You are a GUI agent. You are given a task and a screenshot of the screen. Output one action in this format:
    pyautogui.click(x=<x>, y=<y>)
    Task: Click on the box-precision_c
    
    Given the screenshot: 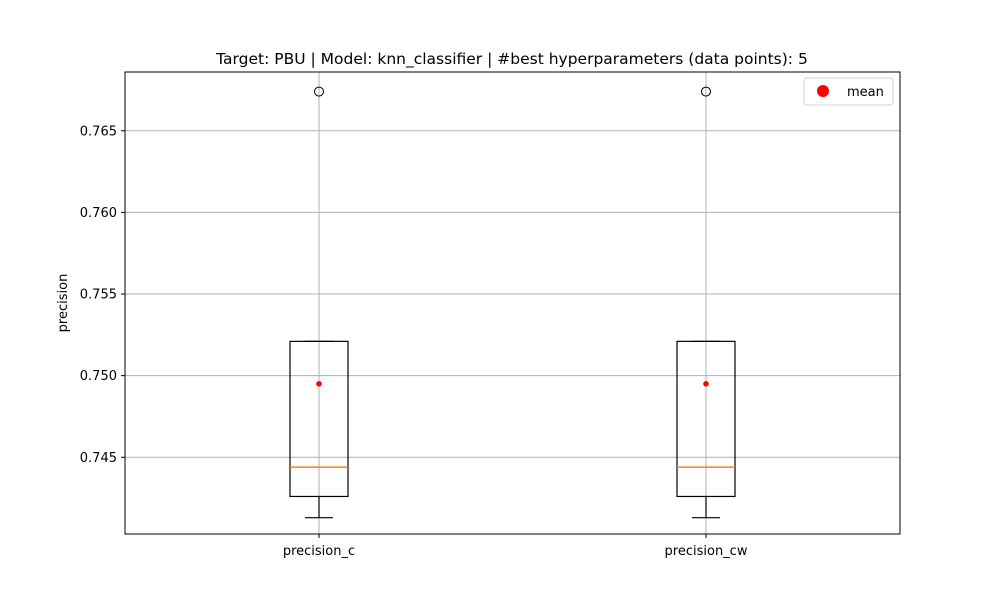 What is the action you would take?
    pyautogui.click(x=319, y=302)
    